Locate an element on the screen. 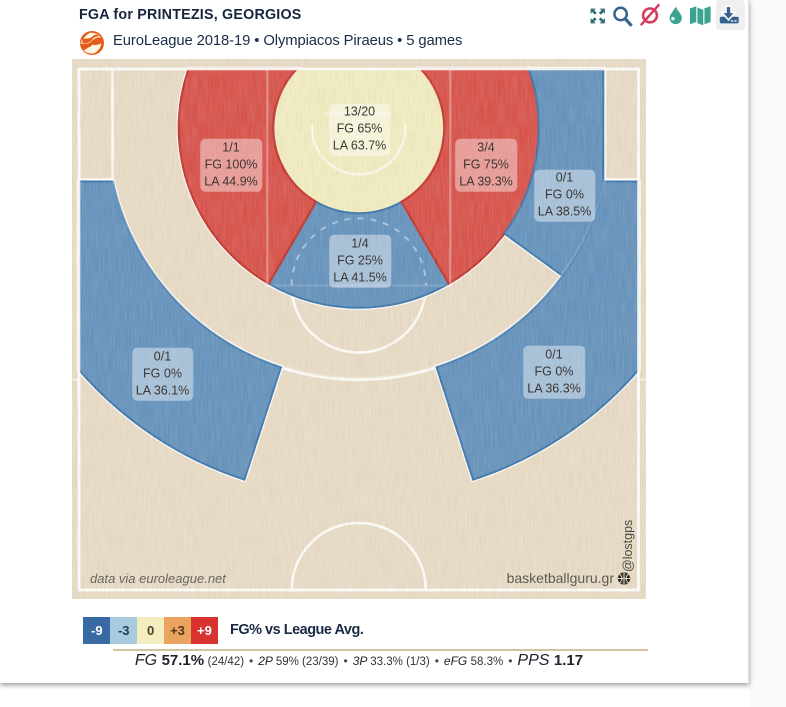 Image resolution: width=786 pixels, height=707 pixels. svg-text: data via euroleague.net is located at coordinates (158, 578).